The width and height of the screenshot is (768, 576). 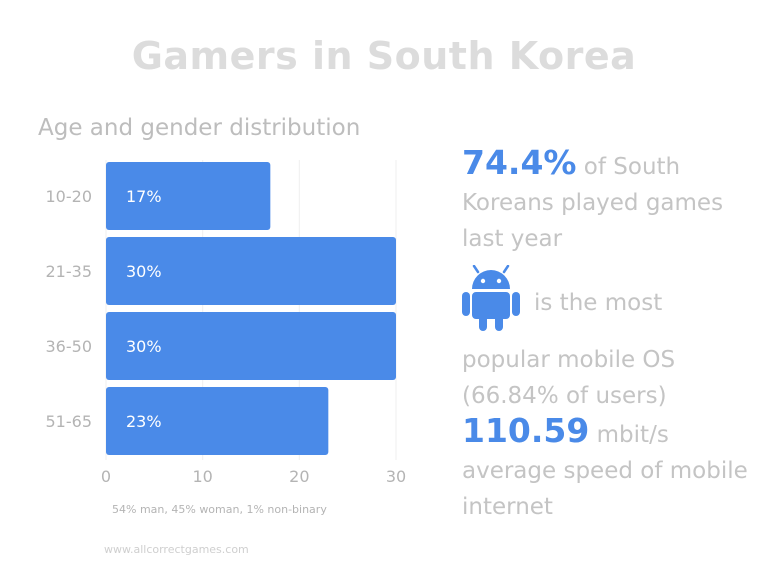 What do you see at coordinates (144, 196) in the screenshot?
I see `bar-label-10-20: 17%` at bounding box center [144, 196].